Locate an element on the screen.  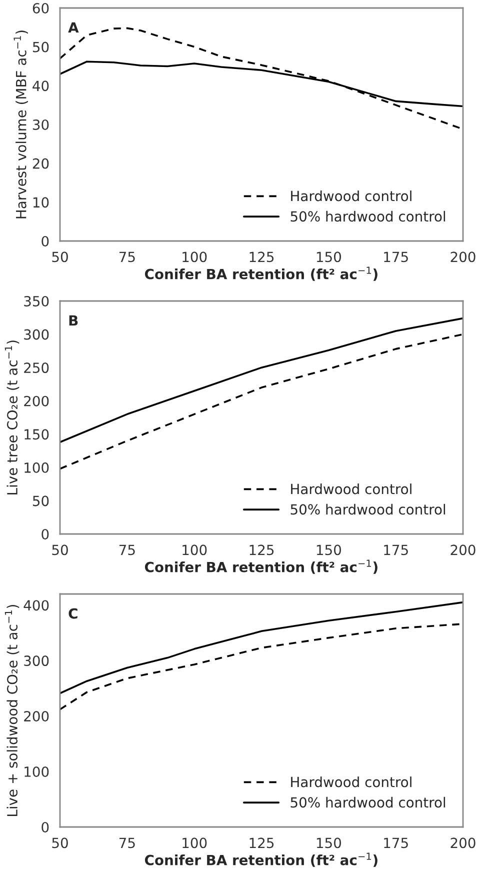
y-tick-label: 150 is located at coordinates (36, 434).